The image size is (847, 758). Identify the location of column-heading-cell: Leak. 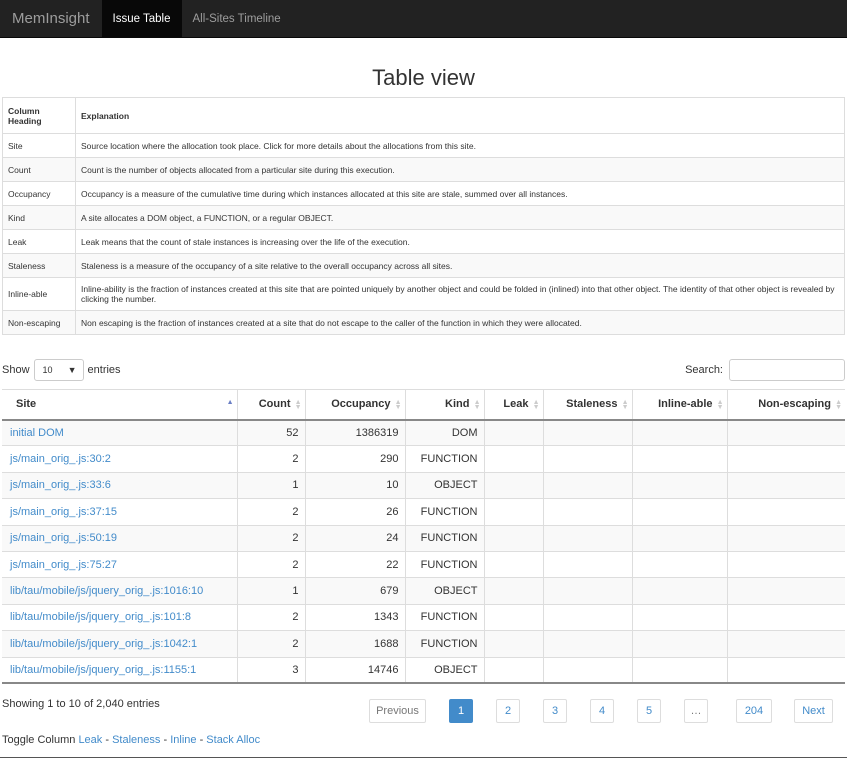
(39, 241).